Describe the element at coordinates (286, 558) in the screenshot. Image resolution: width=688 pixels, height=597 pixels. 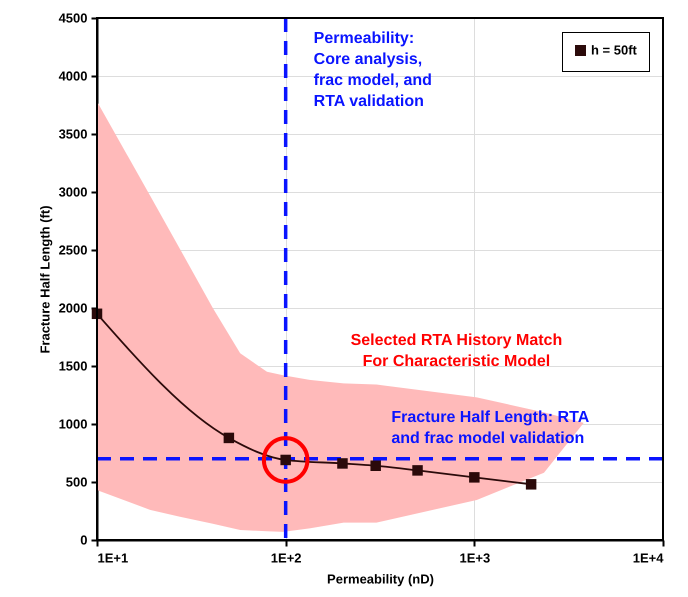
I see `x-tick-label: 1E+2` at that location.